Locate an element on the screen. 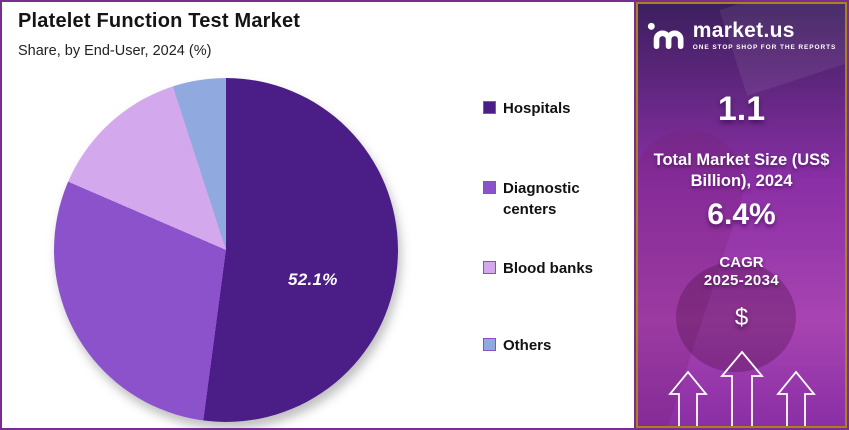  chart-subtitle: Share, by End-User, 2024 (%) is located at coordinates (115, 51).